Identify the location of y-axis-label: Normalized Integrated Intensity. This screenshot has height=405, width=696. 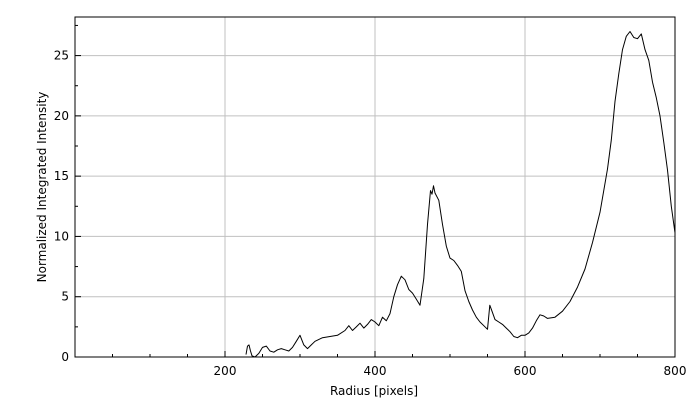
(42, 187).